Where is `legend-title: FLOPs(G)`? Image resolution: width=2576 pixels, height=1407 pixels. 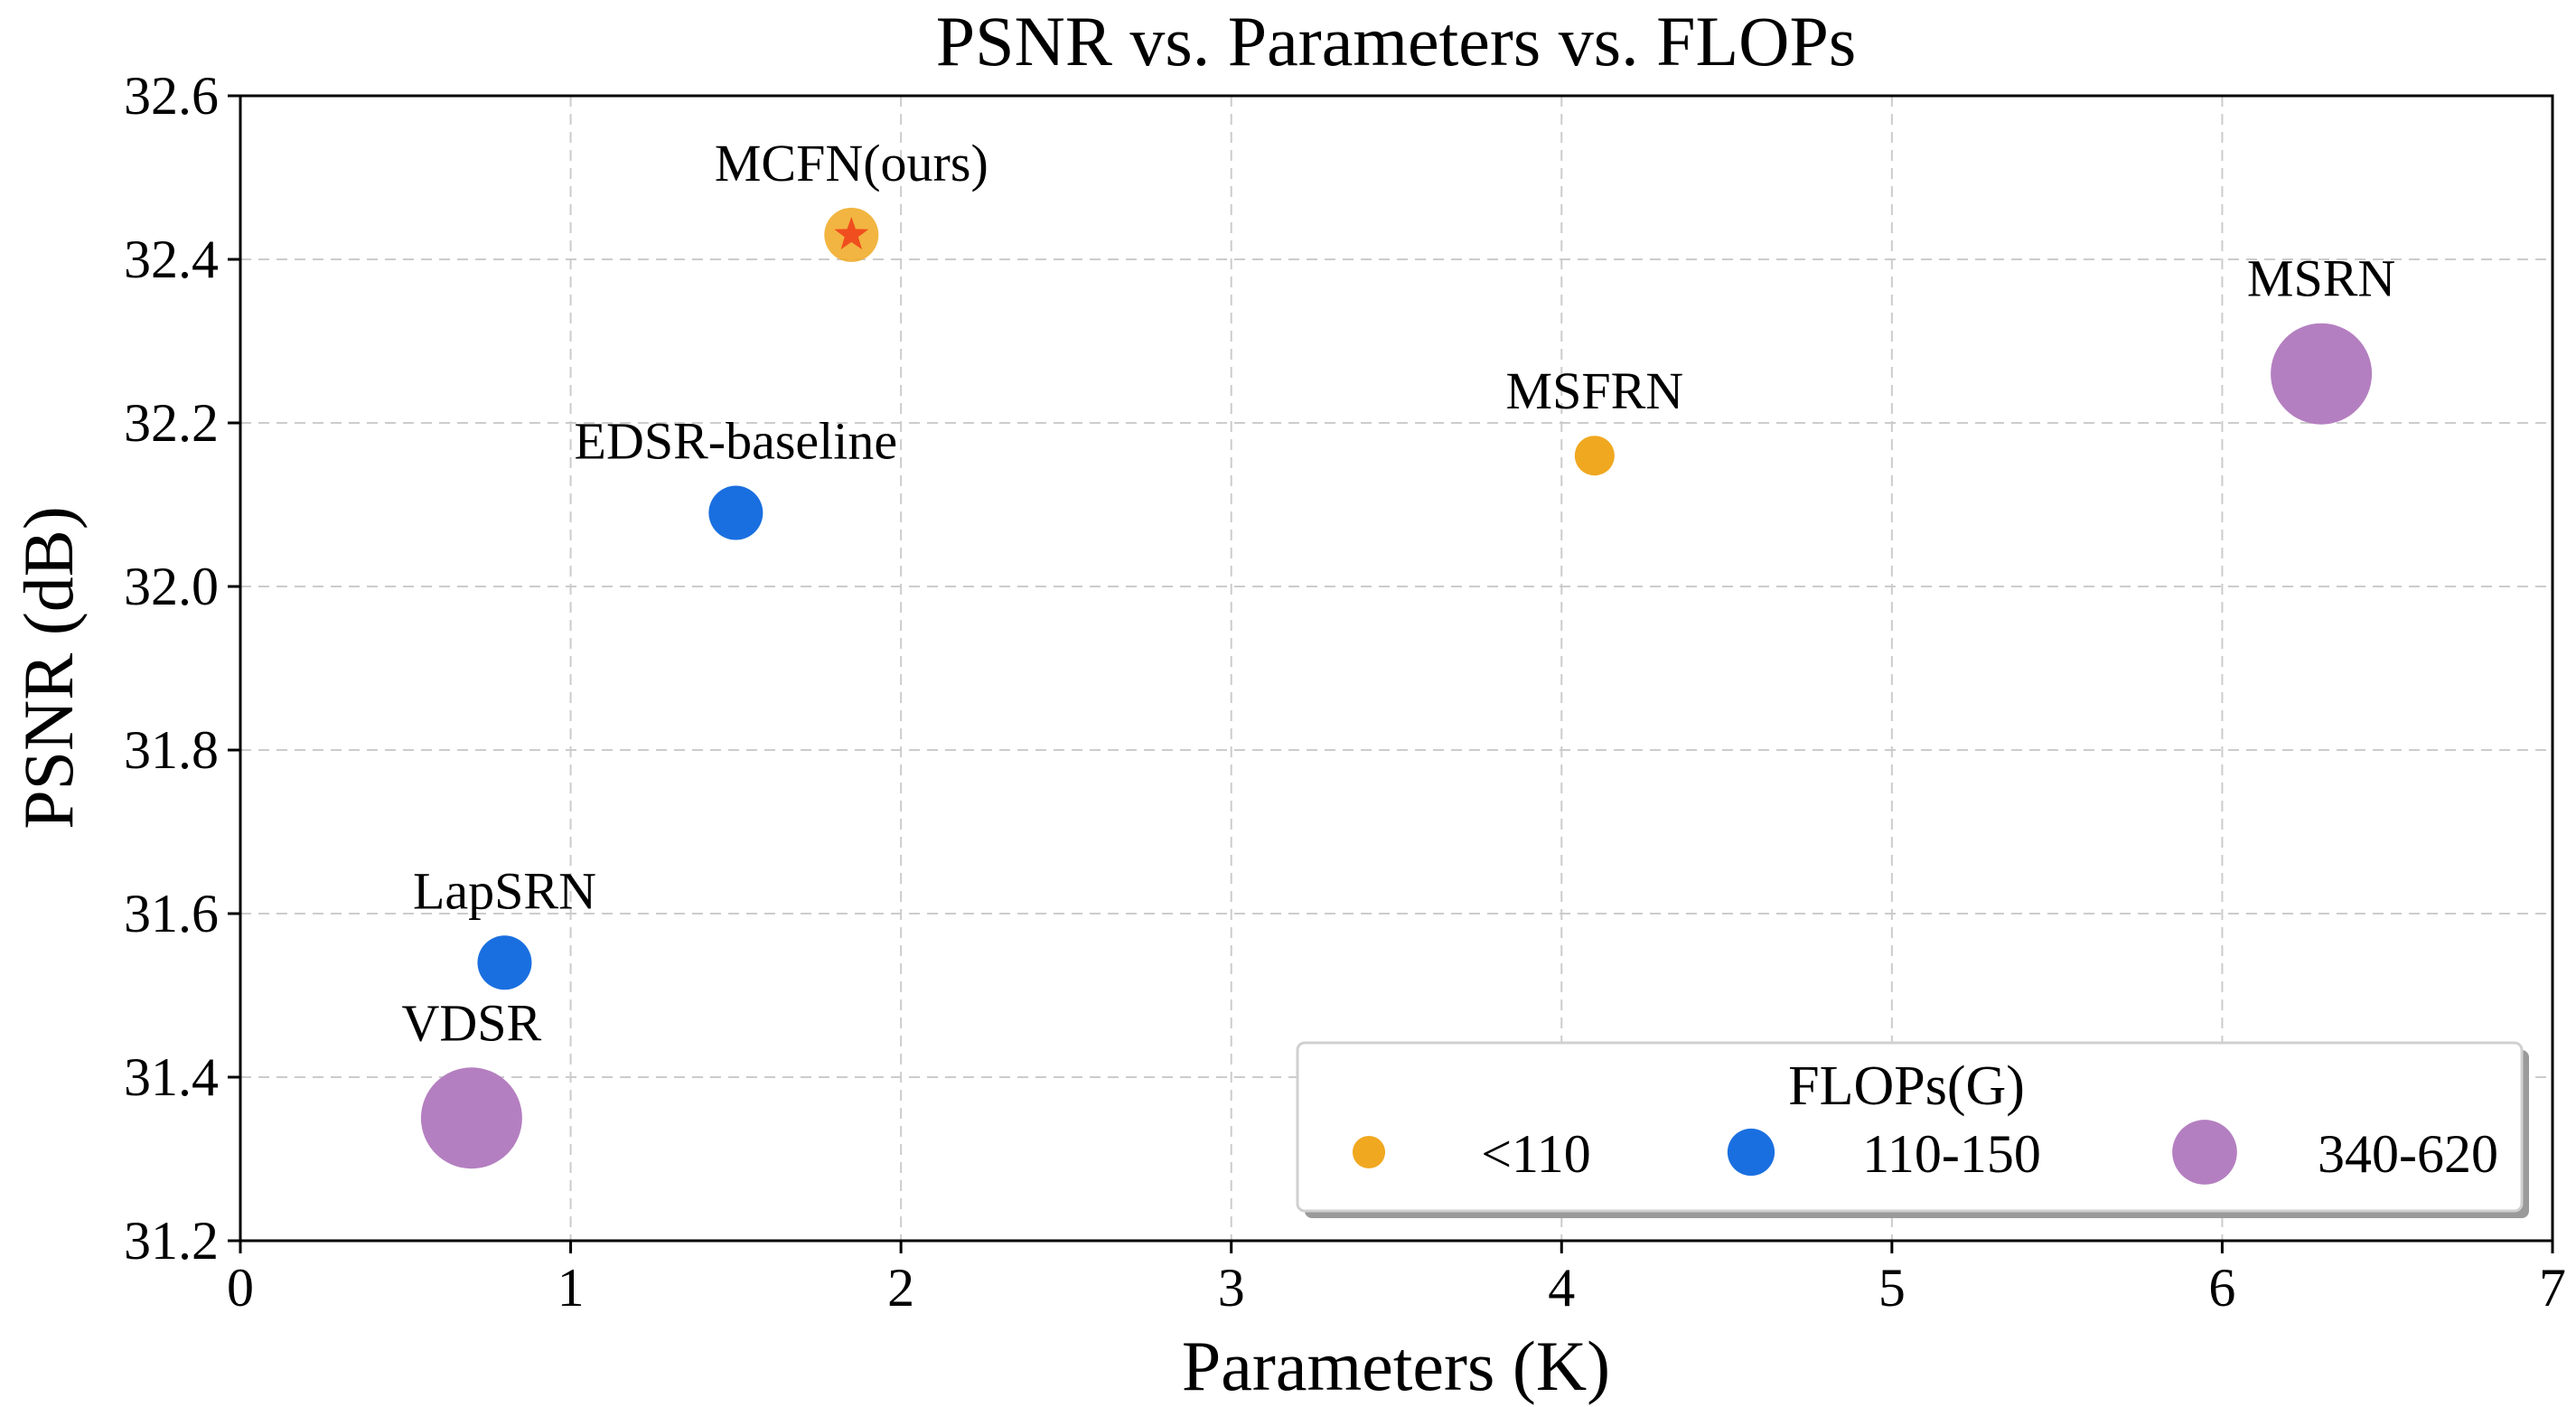 legend-title: FLOPs(G) is located at coordinates (1906, 1086).